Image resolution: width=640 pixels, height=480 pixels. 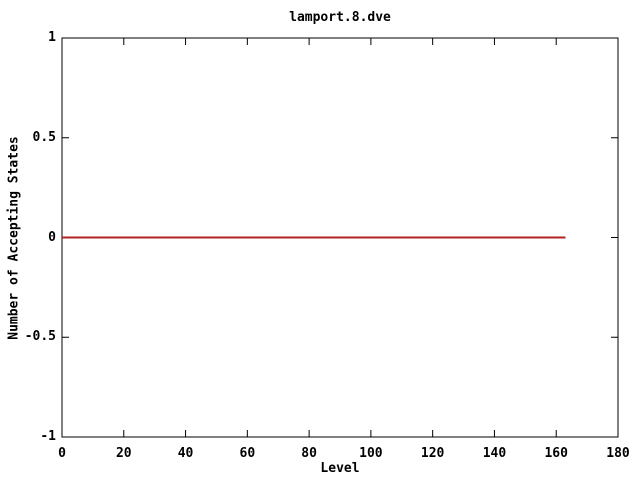 What do you see at coordinates (494, 453) in the screenshot?
I see `x-tick-label: 140` at bounding box center [494, 453].